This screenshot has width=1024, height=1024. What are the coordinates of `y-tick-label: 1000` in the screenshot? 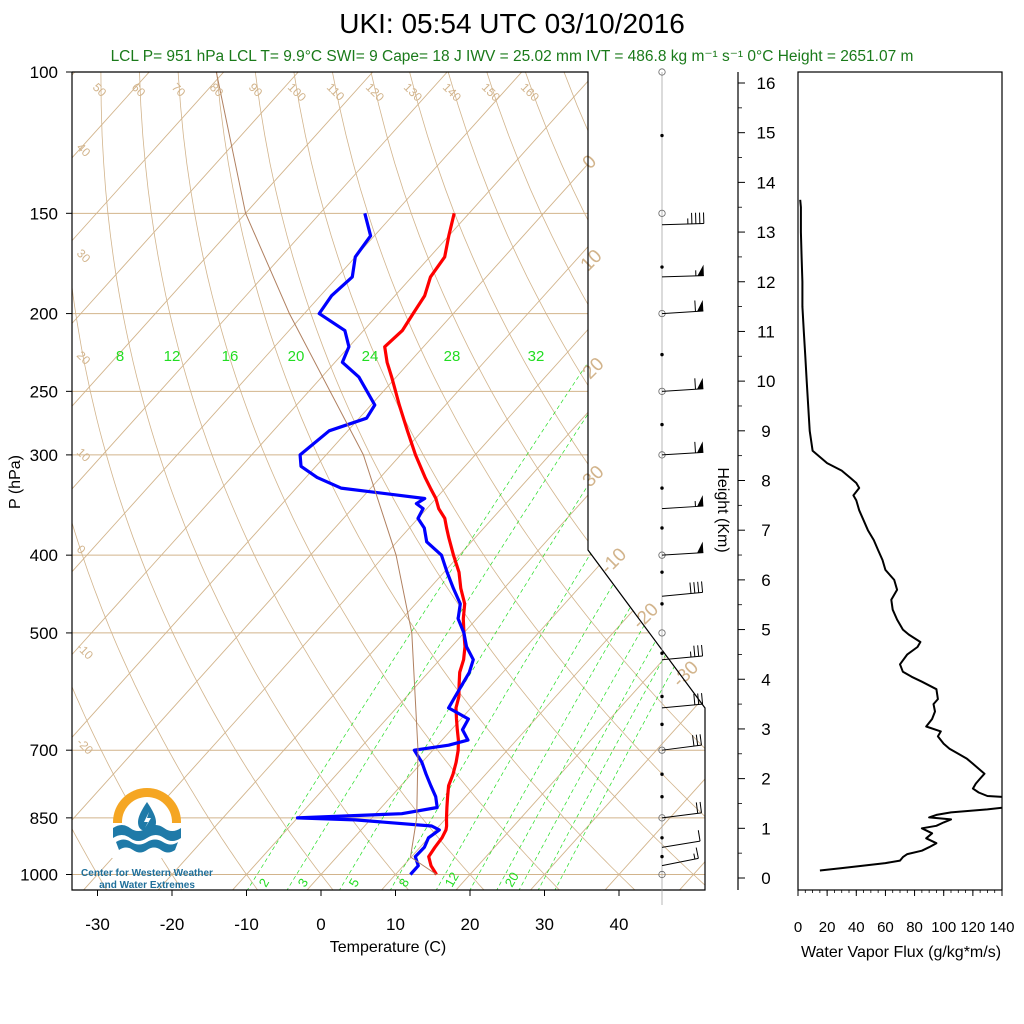 It's located at (39, 875).